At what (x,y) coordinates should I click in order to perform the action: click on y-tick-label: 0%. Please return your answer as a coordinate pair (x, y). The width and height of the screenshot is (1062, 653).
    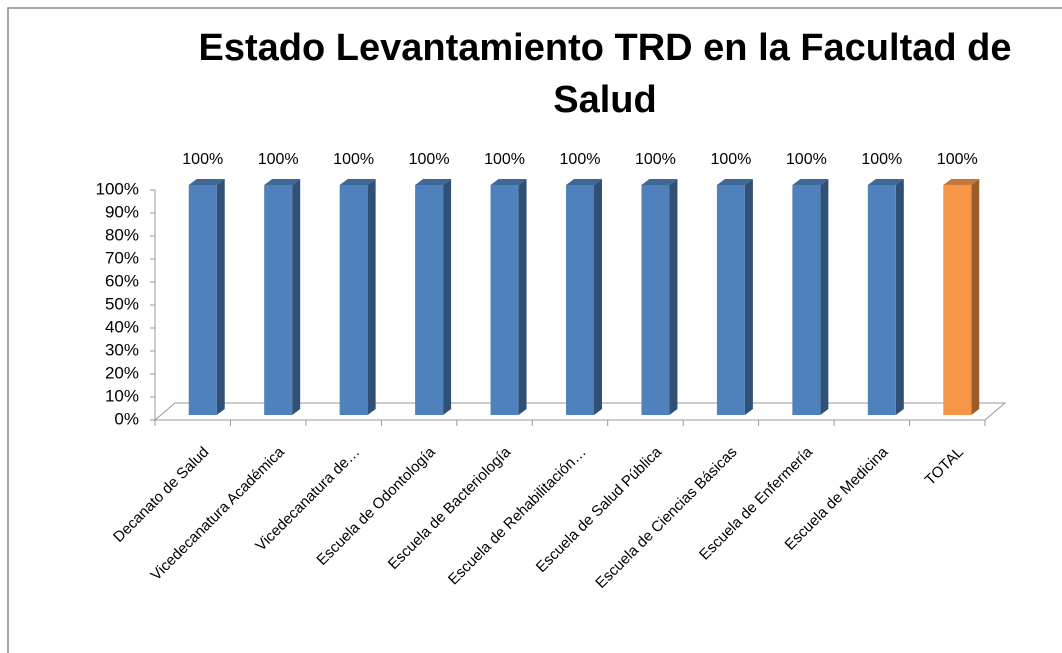
    Looking at the image, I should click on (126, 418).